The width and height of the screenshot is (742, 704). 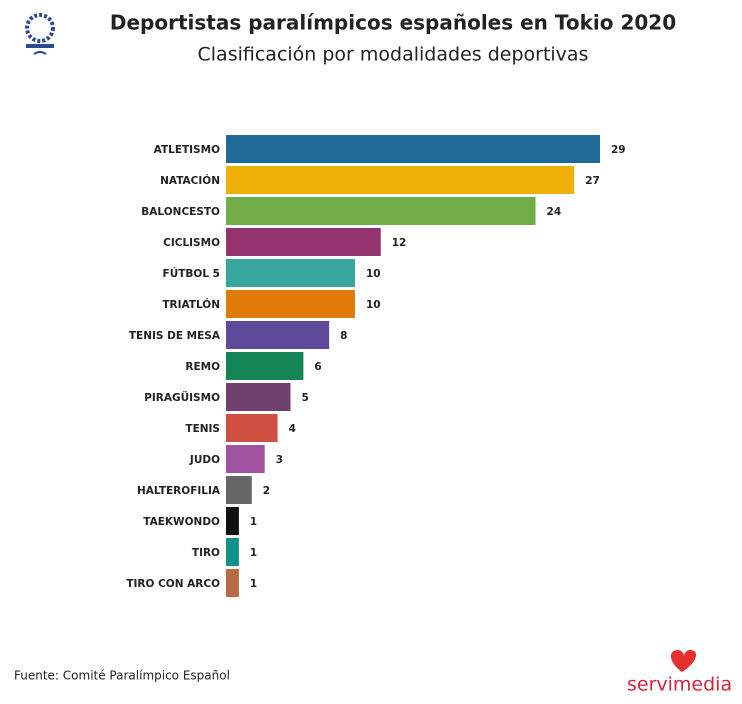 I want to click on chart-subtitle: Clasificación por modalidades deportivas, so click(x=393, y=55).